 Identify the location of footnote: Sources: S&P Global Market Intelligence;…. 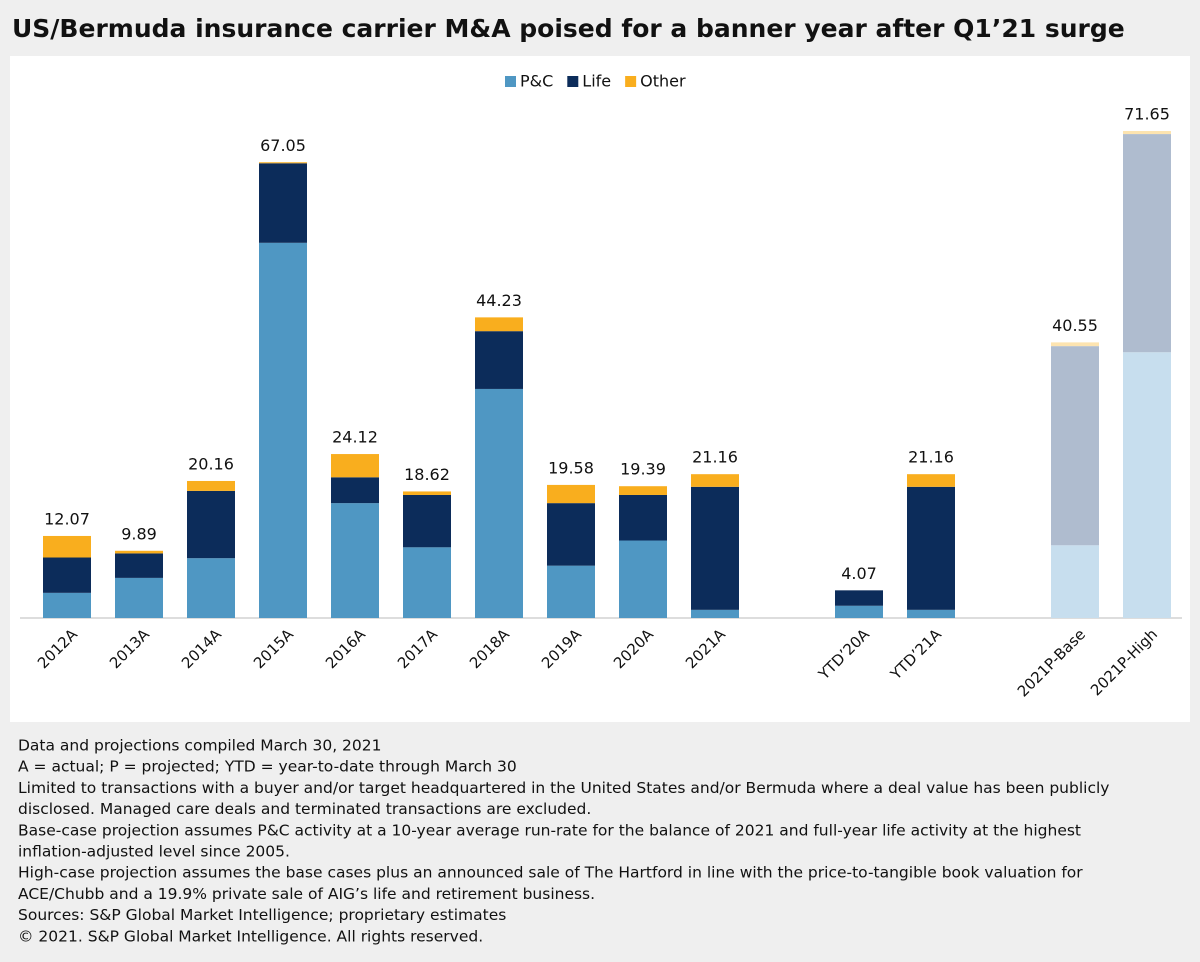
(262, 915).